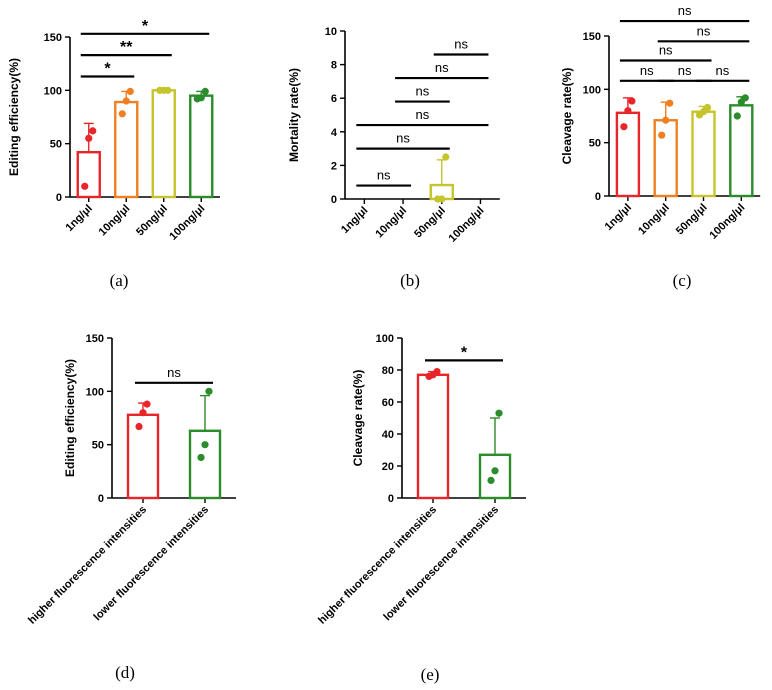  I want to click on panel-label: (a), so click(119, 280).